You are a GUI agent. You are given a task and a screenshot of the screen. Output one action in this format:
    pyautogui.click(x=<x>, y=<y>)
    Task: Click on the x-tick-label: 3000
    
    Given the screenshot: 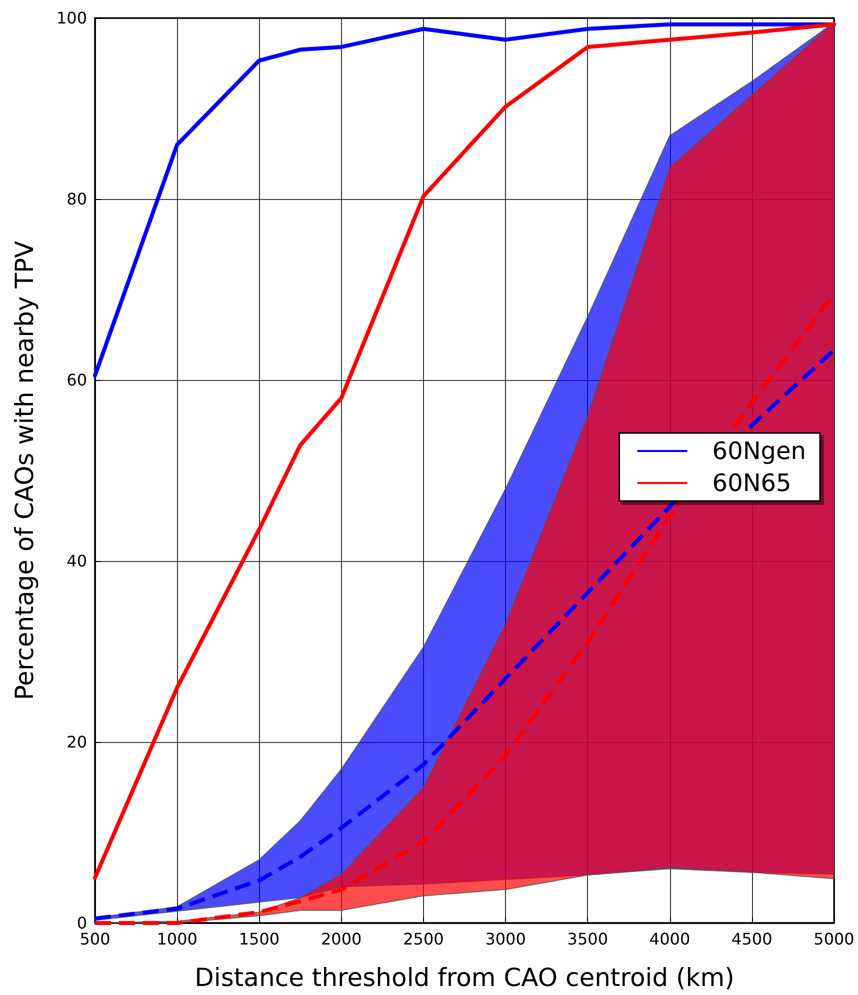 What is the action you would take?
    pyautogui.click(x=505, y=939)
    